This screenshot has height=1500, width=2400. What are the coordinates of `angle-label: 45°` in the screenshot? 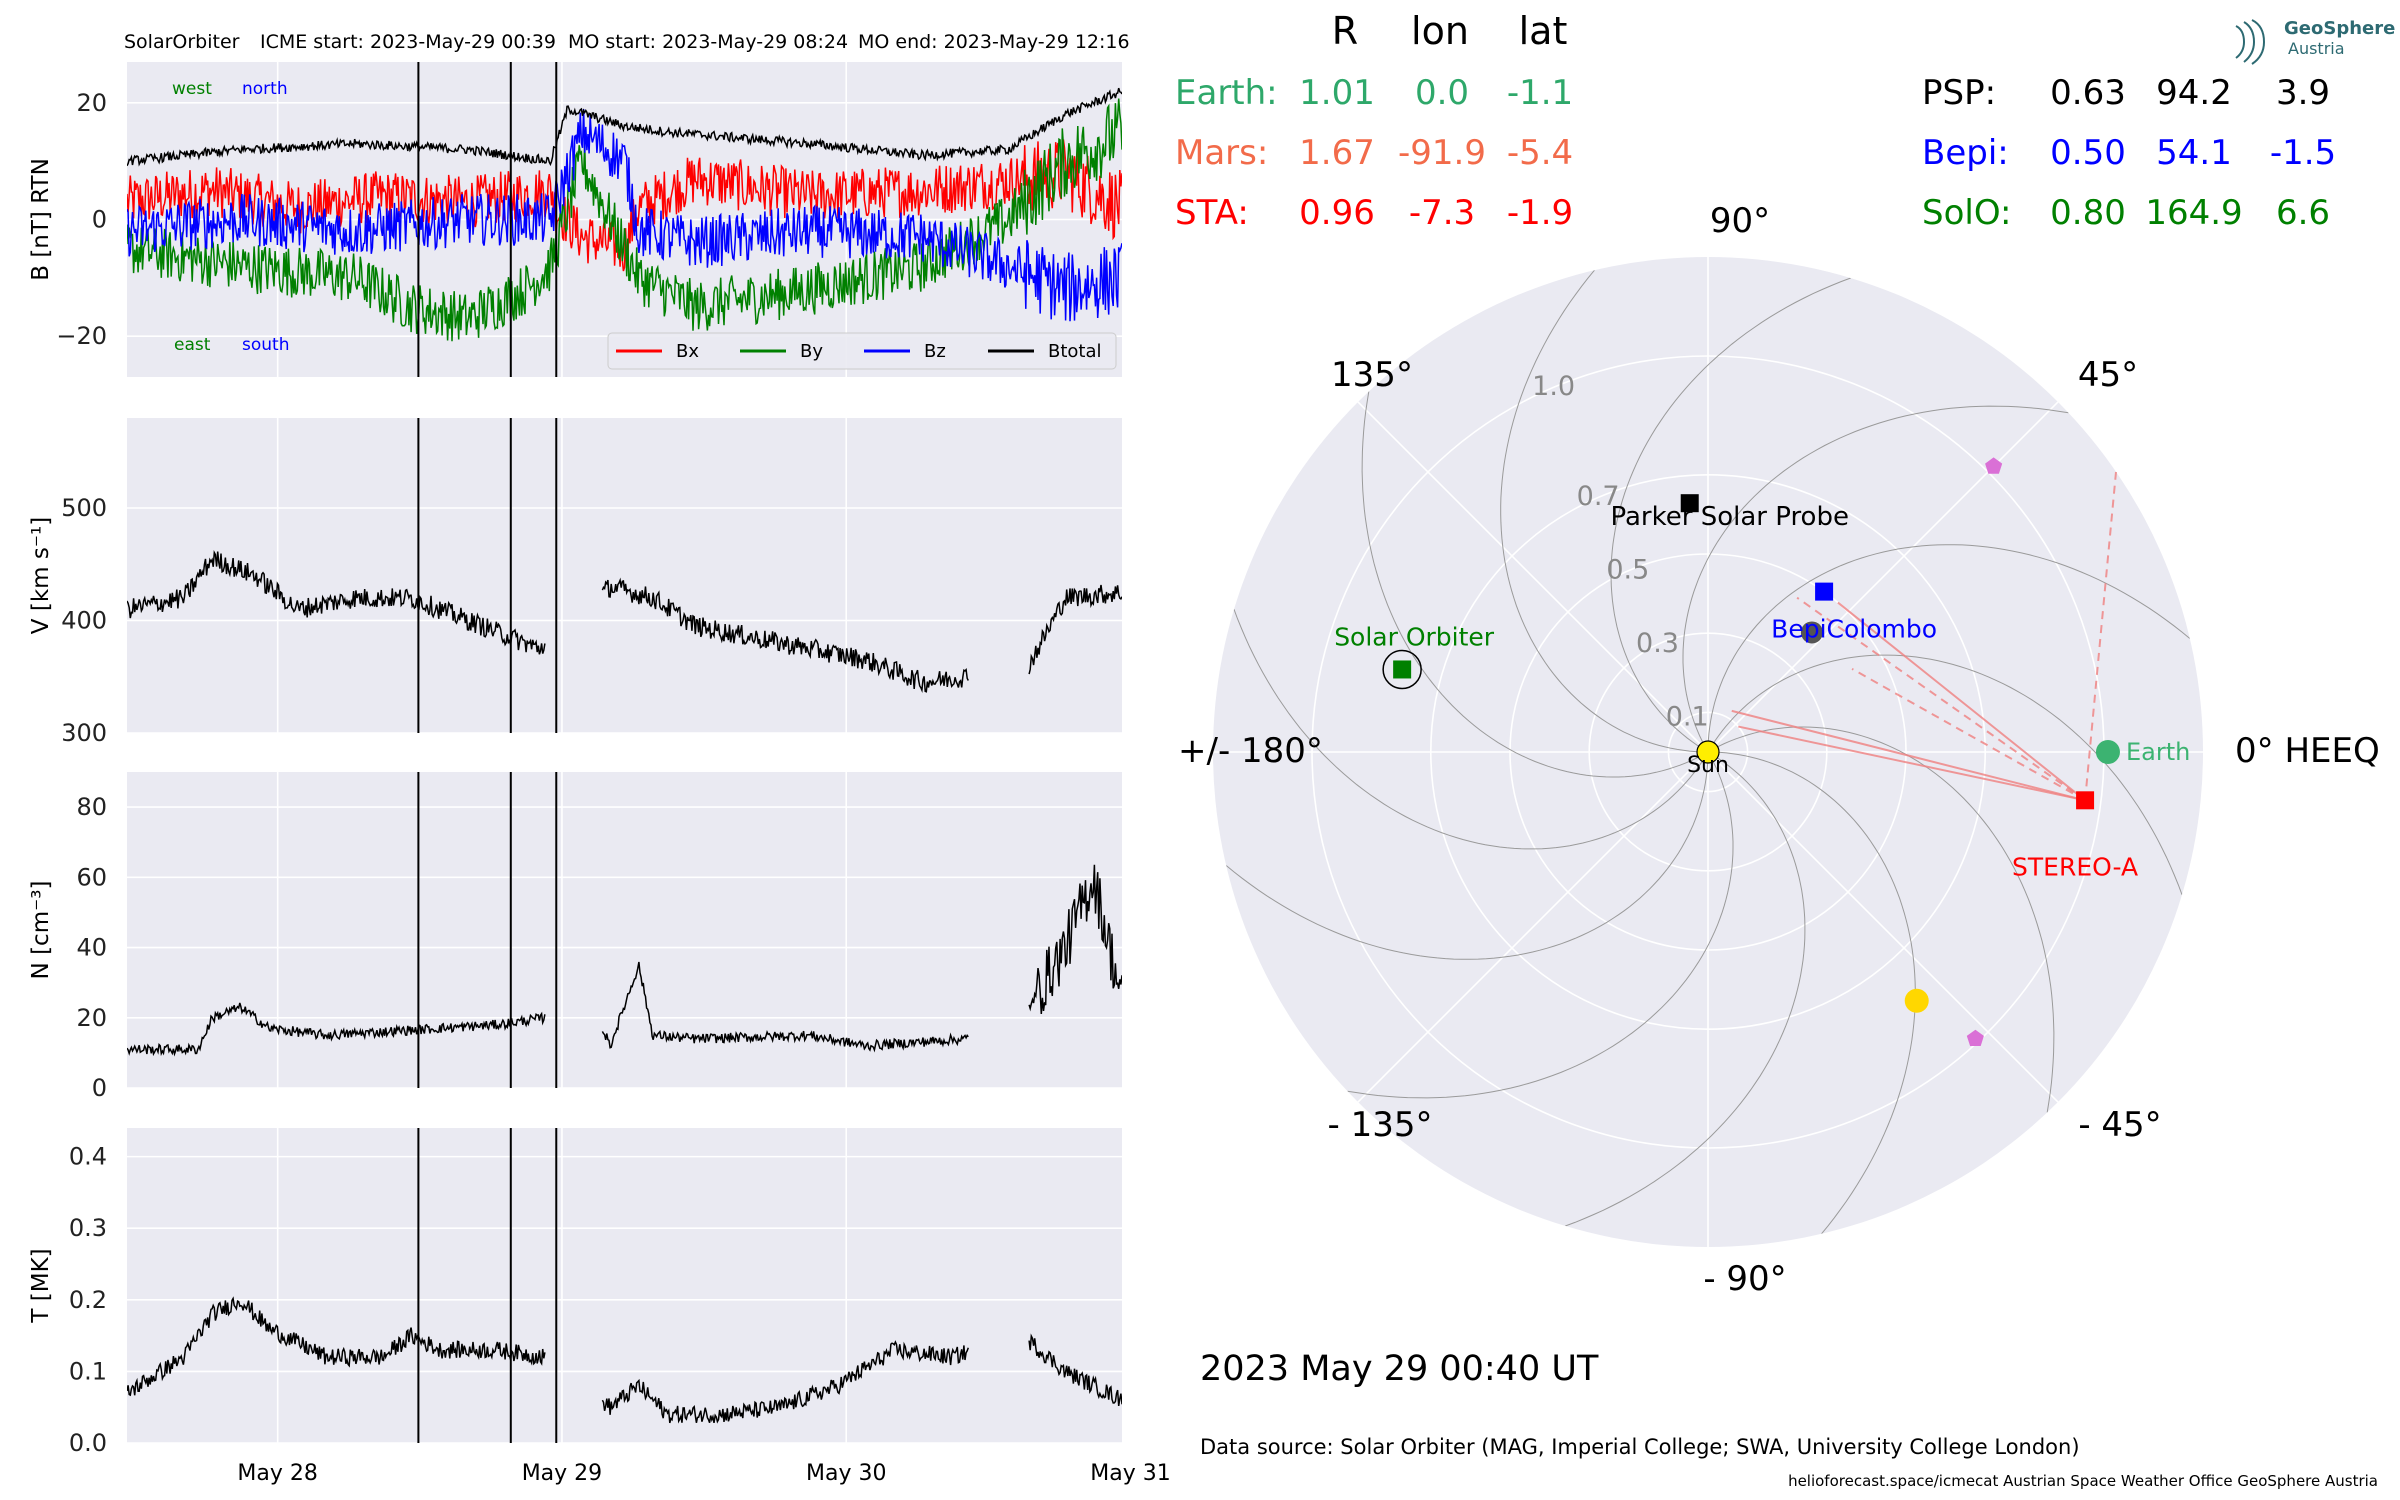 It's located at (2108, 375).